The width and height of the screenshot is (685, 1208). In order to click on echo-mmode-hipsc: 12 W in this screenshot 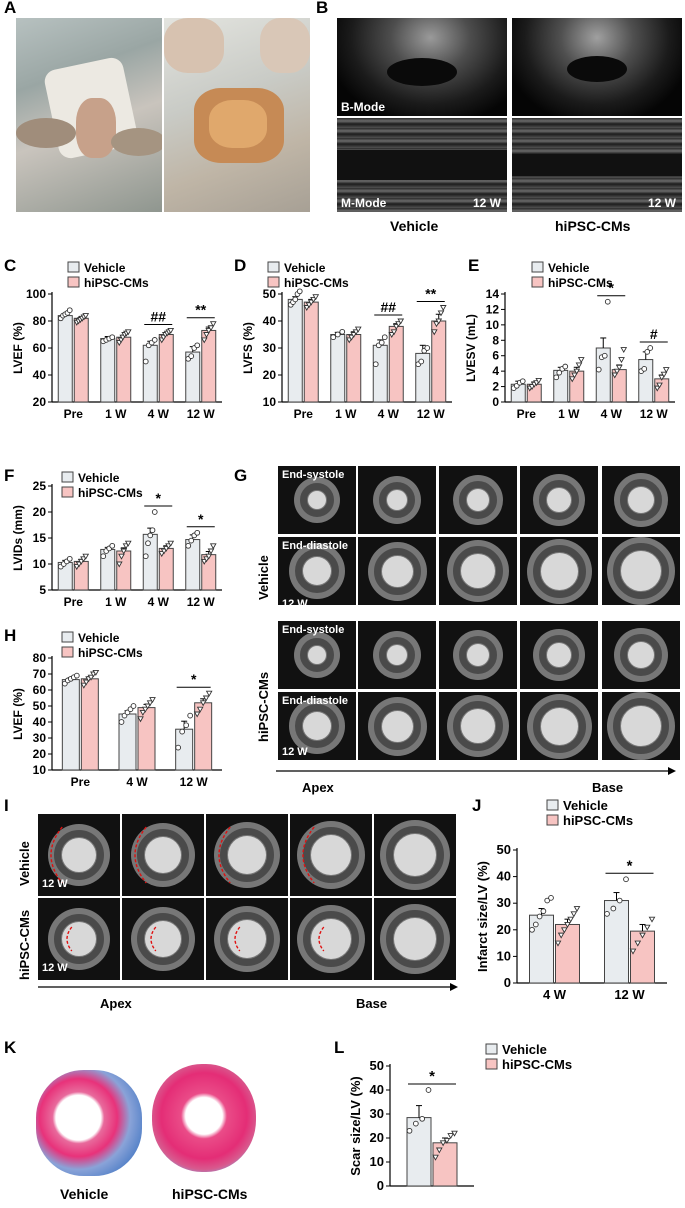, I will do `click(597, 165)`.